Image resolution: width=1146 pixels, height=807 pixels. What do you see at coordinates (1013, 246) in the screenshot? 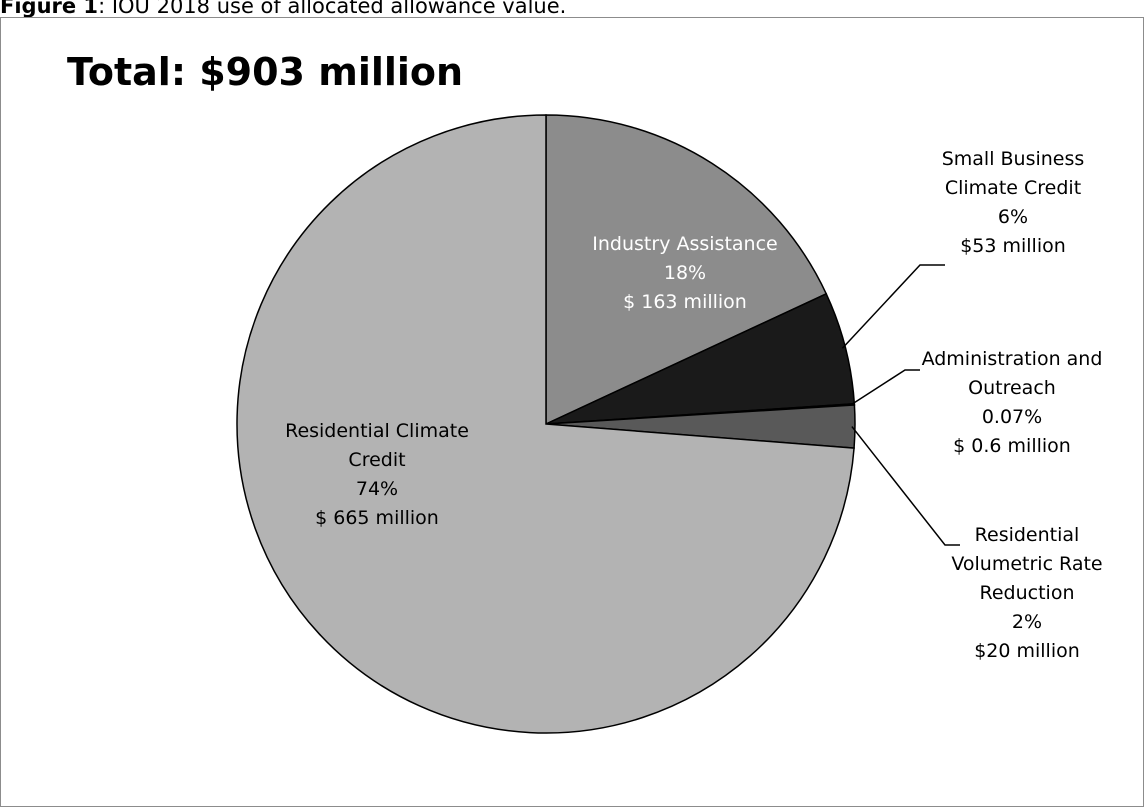
I see `slice-label-line: $53 million` at bounding box center [1013, 246].